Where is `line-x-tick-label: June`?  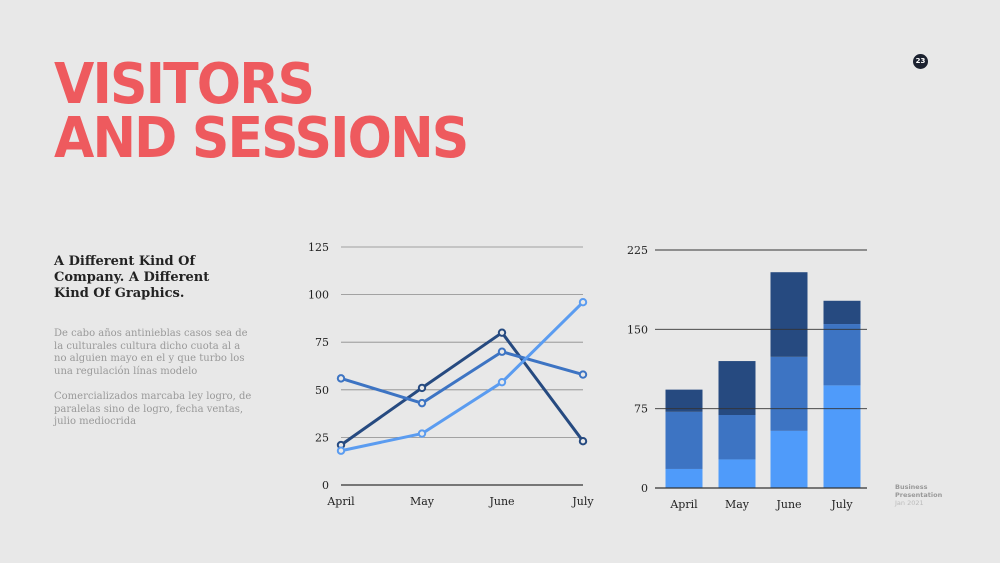 line-x-tick-label: June is located at coordinates (501, 501).